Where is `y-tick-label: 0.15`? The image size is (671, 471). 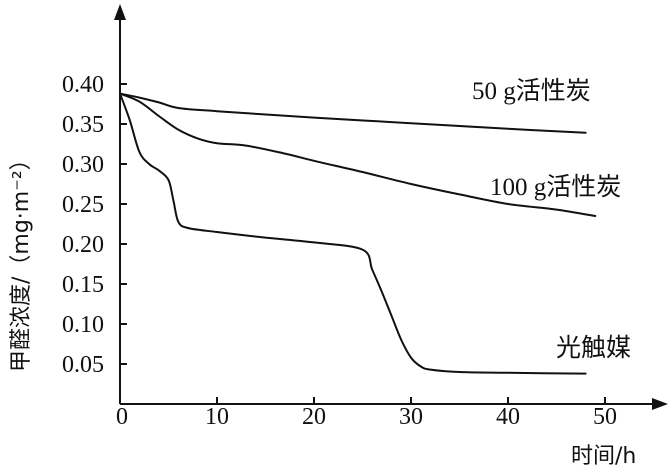
y-tick-label: 0.15 is located at coordinates (83, 285).